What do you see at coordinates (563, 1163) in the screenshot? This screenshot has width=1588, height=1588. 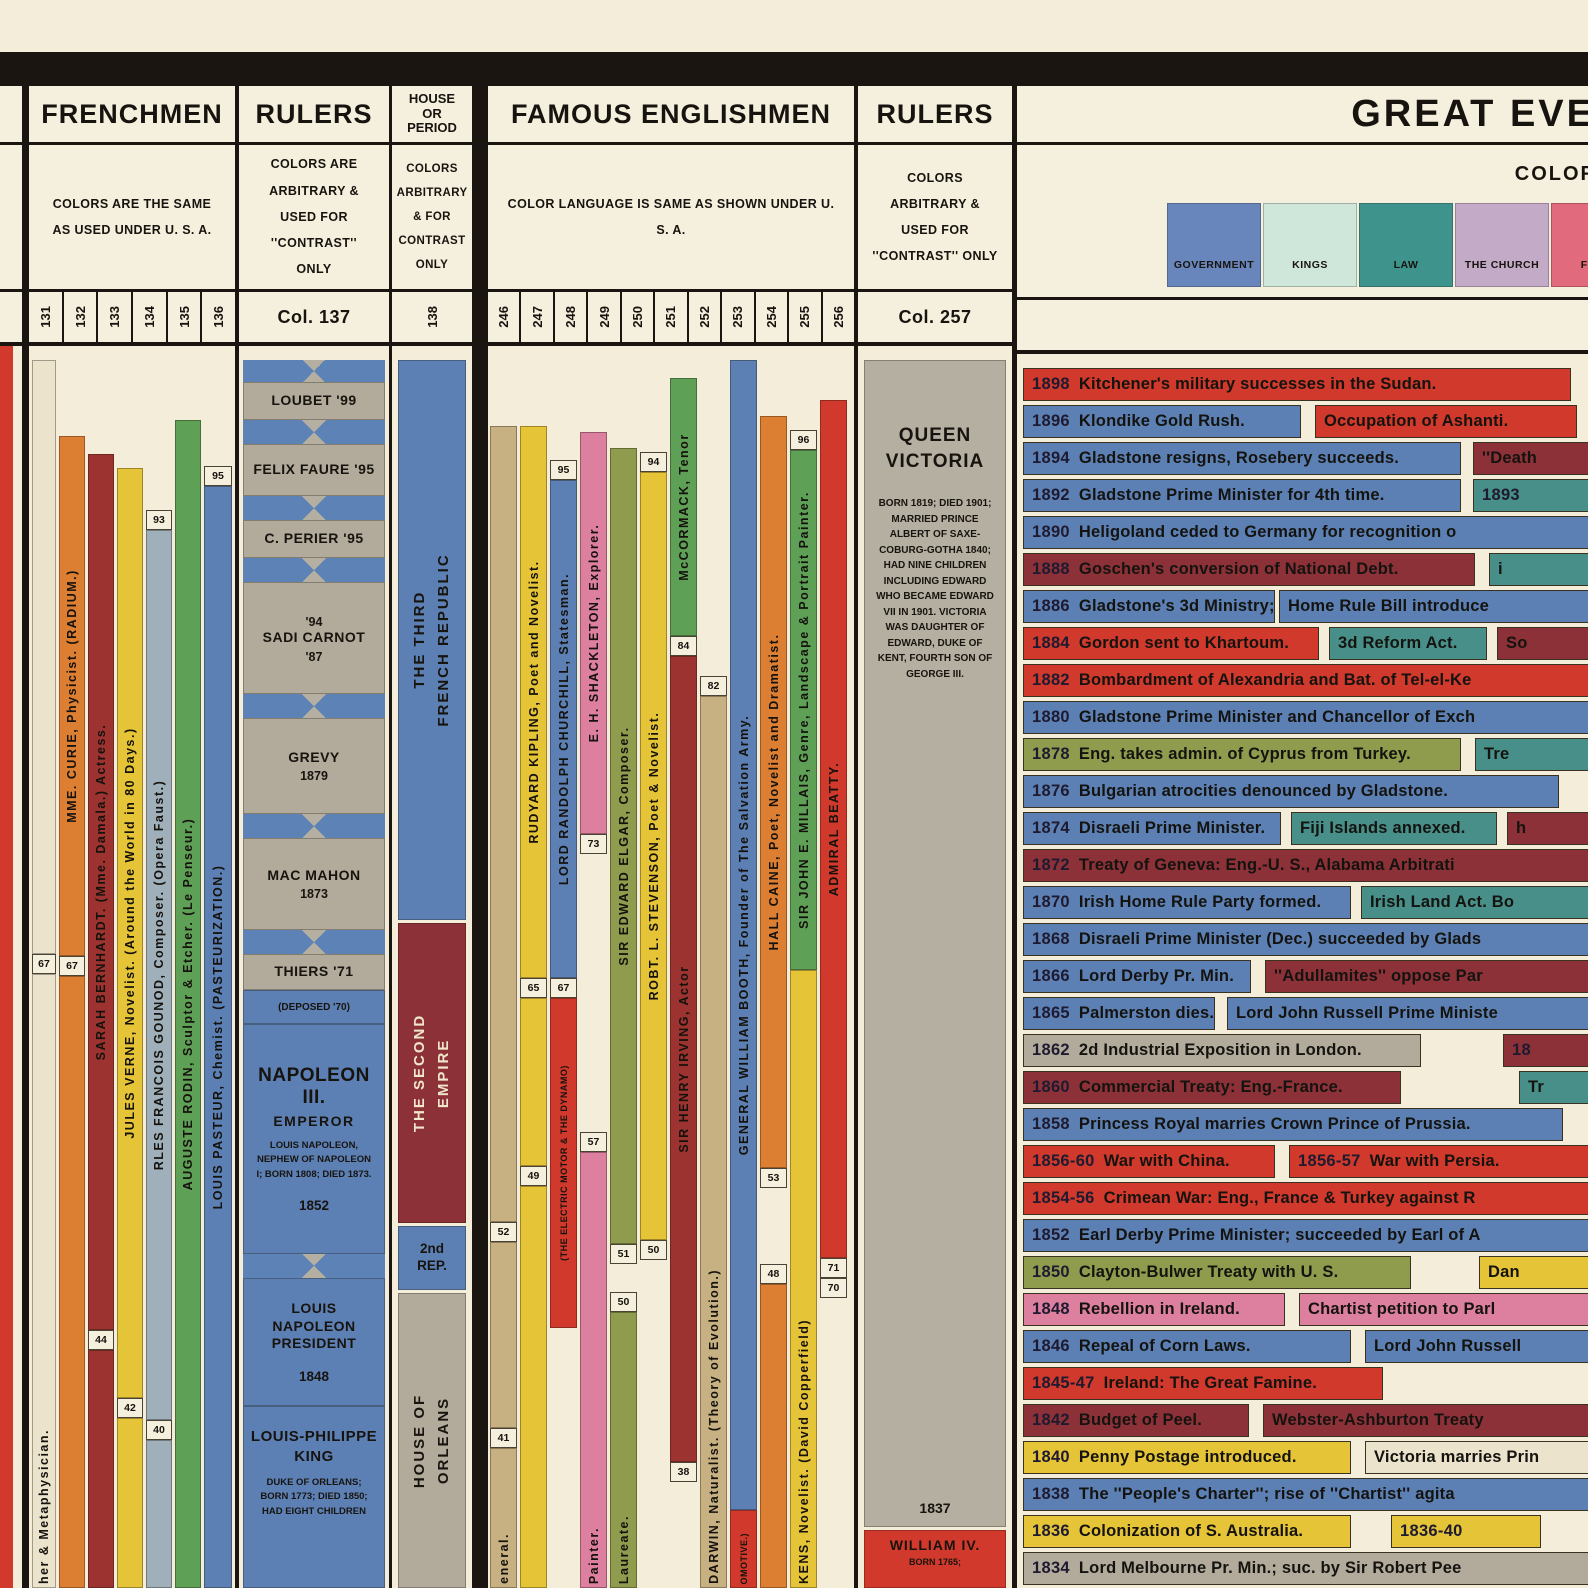 I see `lifespan-segment: (THE ELECTRIC MOTOR & THE DYNAMO)` at bounding box center [563, 1163].